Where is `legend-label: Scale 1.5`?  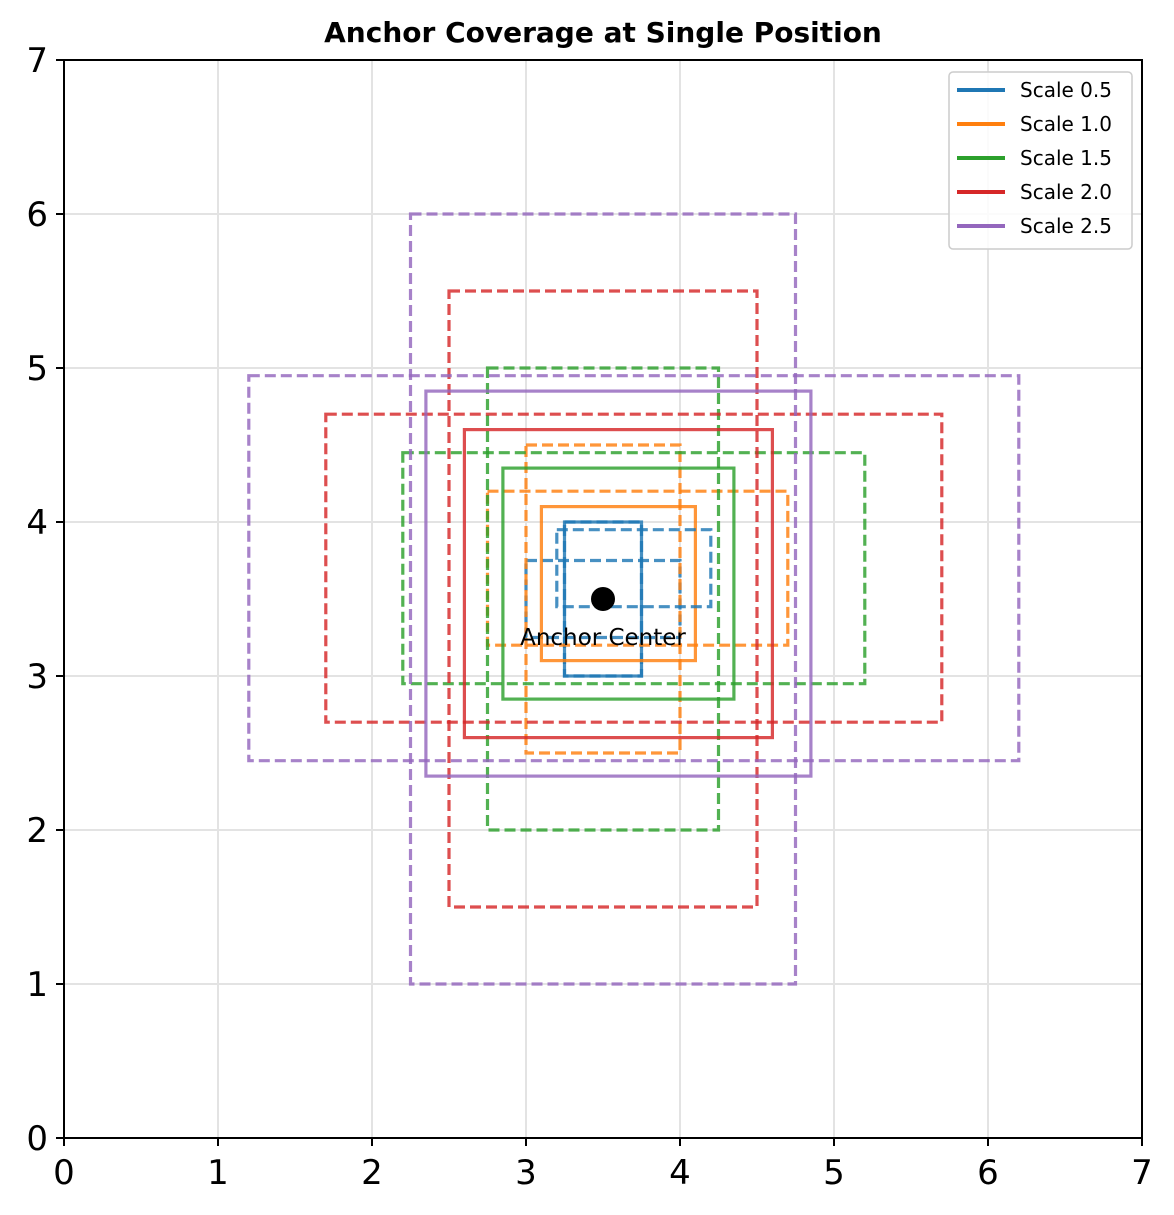 legend-label: Scale 1.5 is located at coordinates (1066, 158).